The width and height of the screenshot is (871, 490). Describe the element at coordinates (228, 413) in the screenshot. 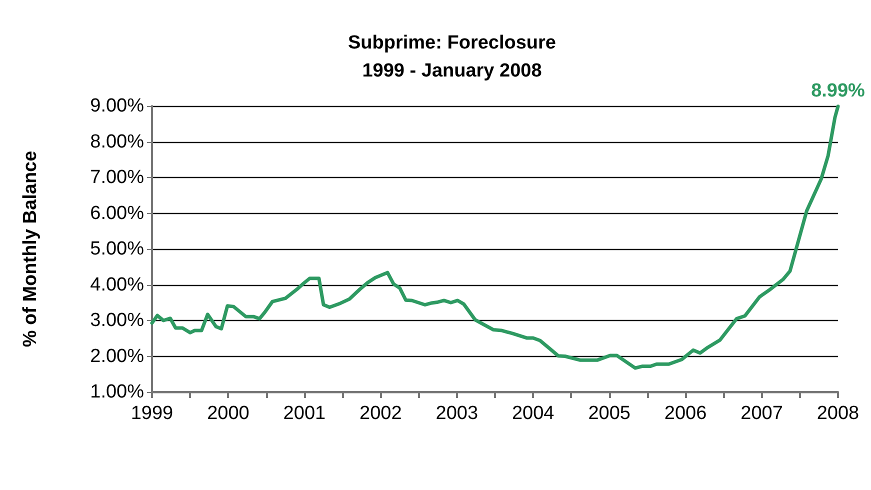

I see `x-tick-label: 2000` at that location.